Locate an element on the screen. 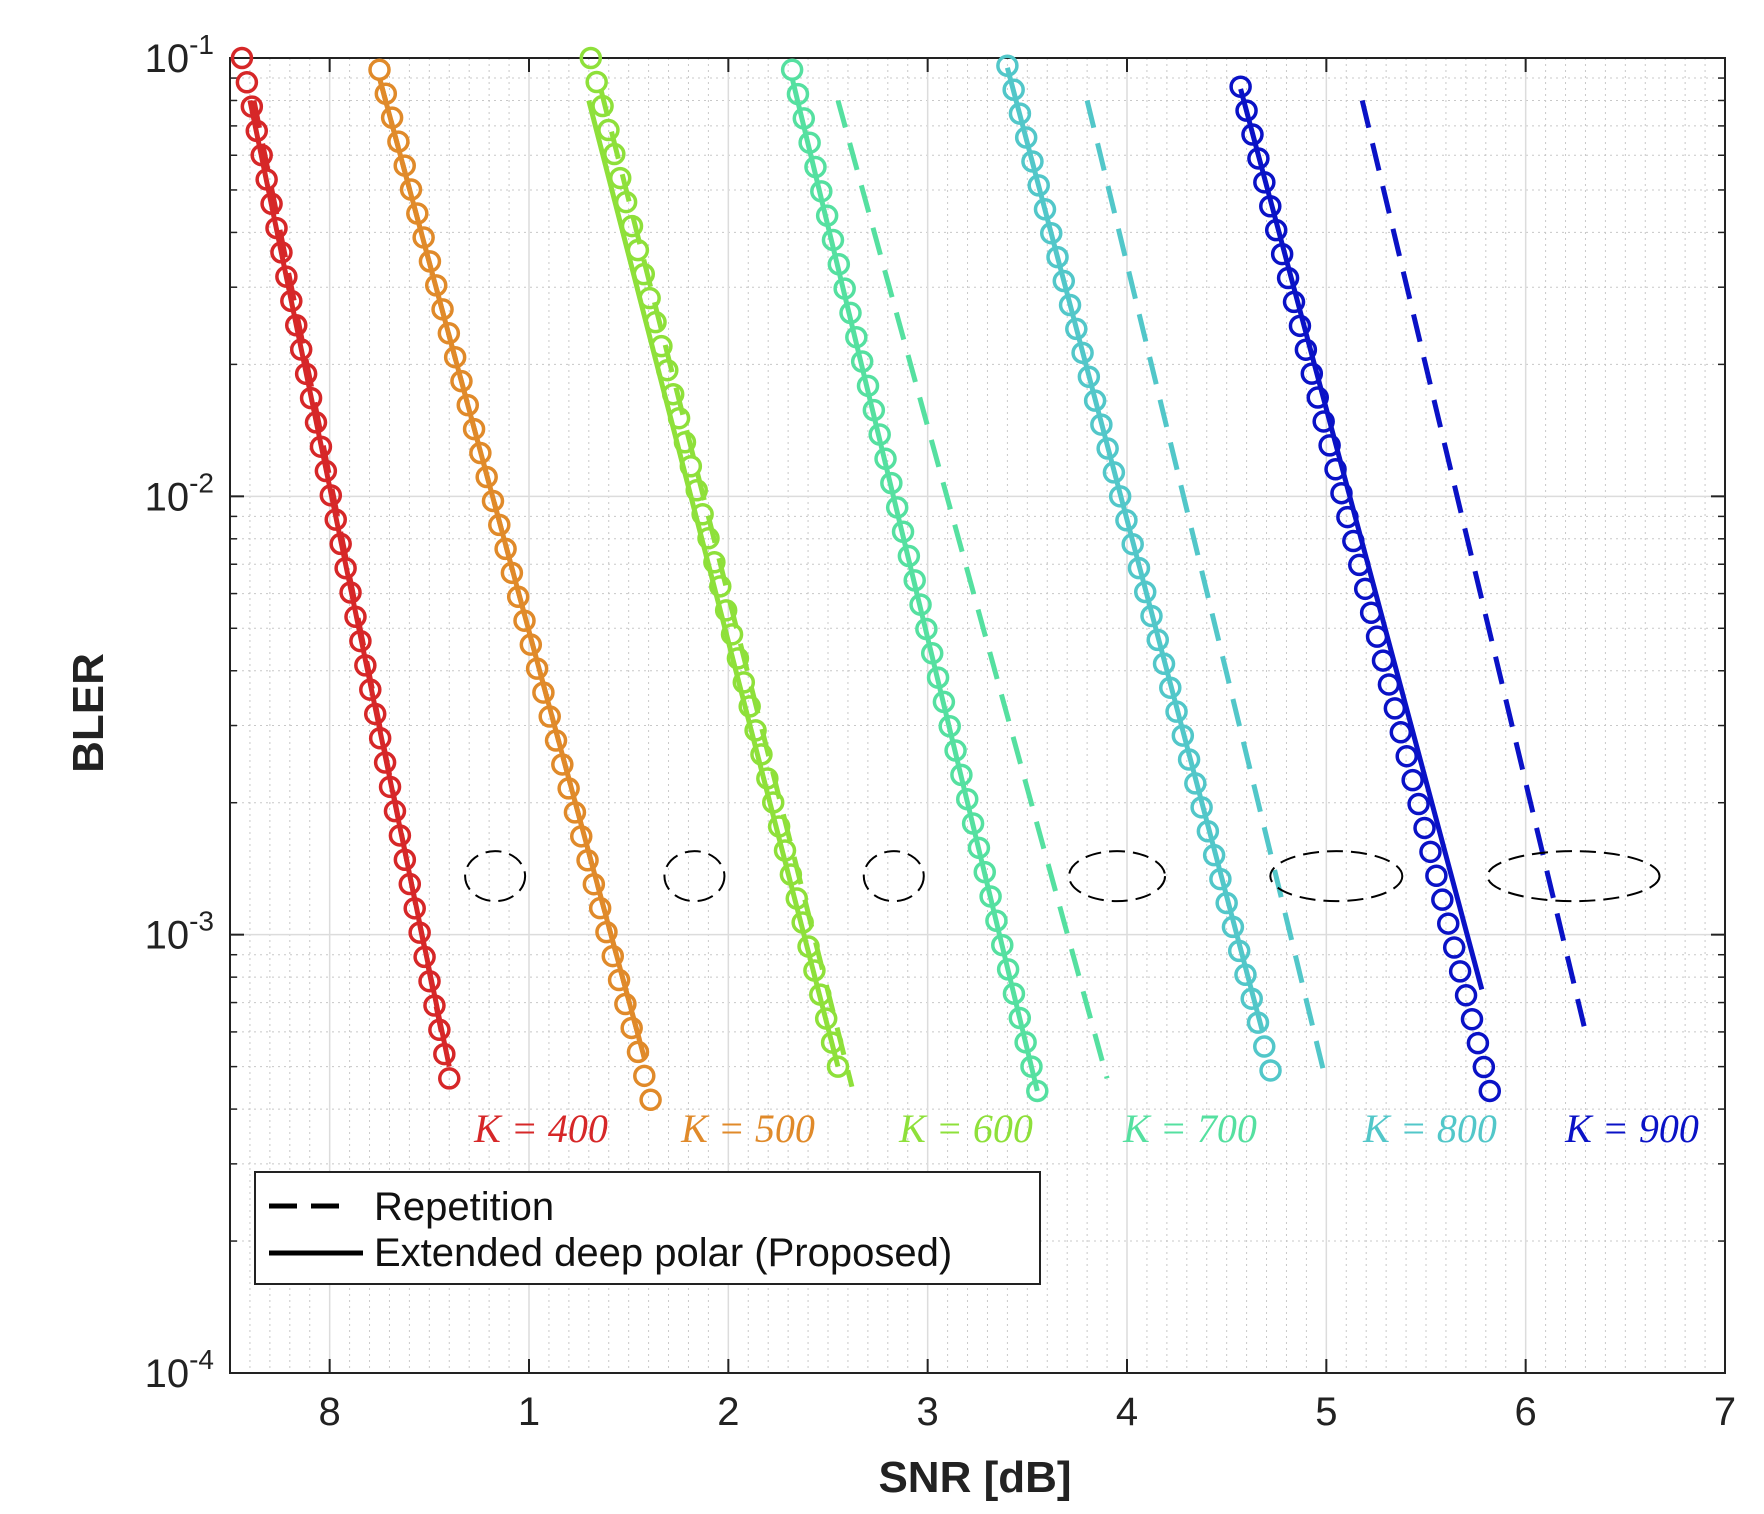  y-axis-title: BLER is located at coordinates (88, 713).